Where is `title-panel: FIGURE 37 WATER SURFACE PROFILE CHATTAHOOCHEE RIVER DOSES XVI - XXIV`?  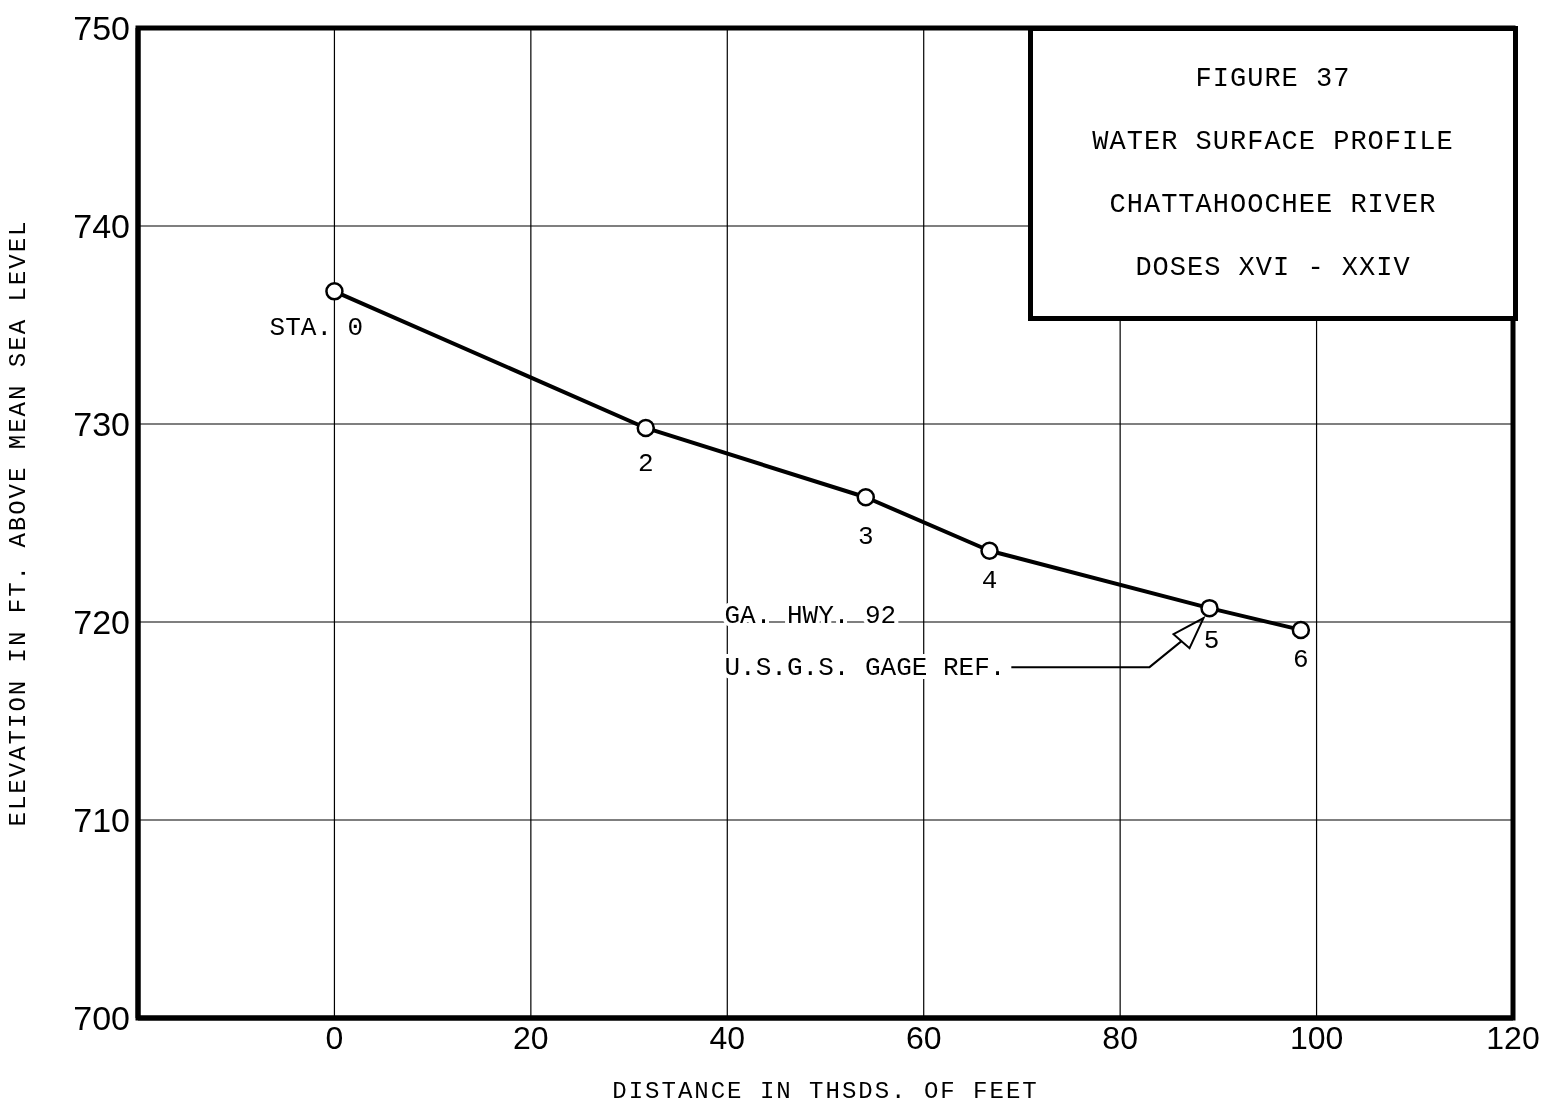
title-panel: FIGURE 37 WATER SURFACE PROFILE CHATTAHOOCHEE RIVER DOSES XVI - XXIV is located at coordinates (1273, 173).